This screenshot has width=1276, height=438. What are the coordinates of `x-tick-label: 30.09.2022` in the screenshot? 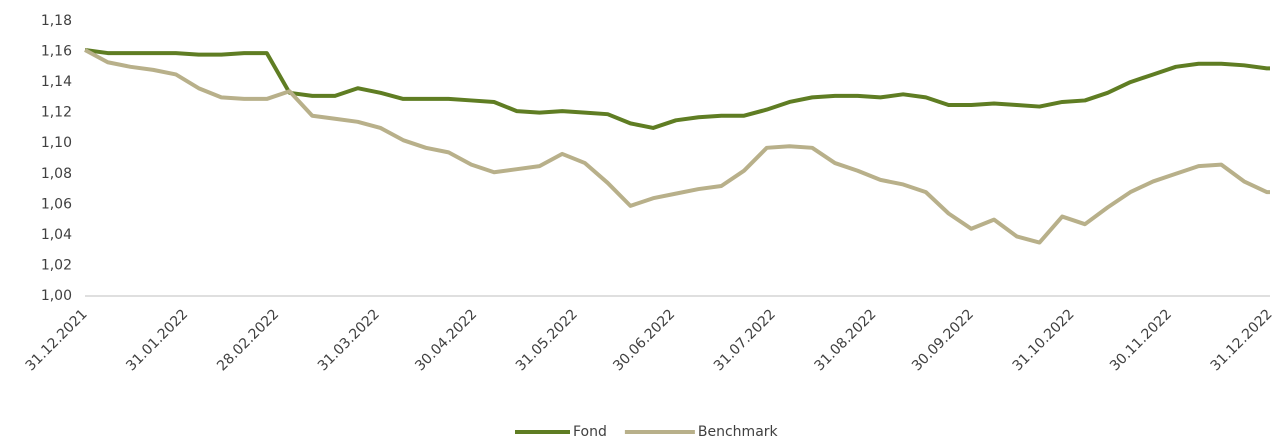 It's located at (943, 340).